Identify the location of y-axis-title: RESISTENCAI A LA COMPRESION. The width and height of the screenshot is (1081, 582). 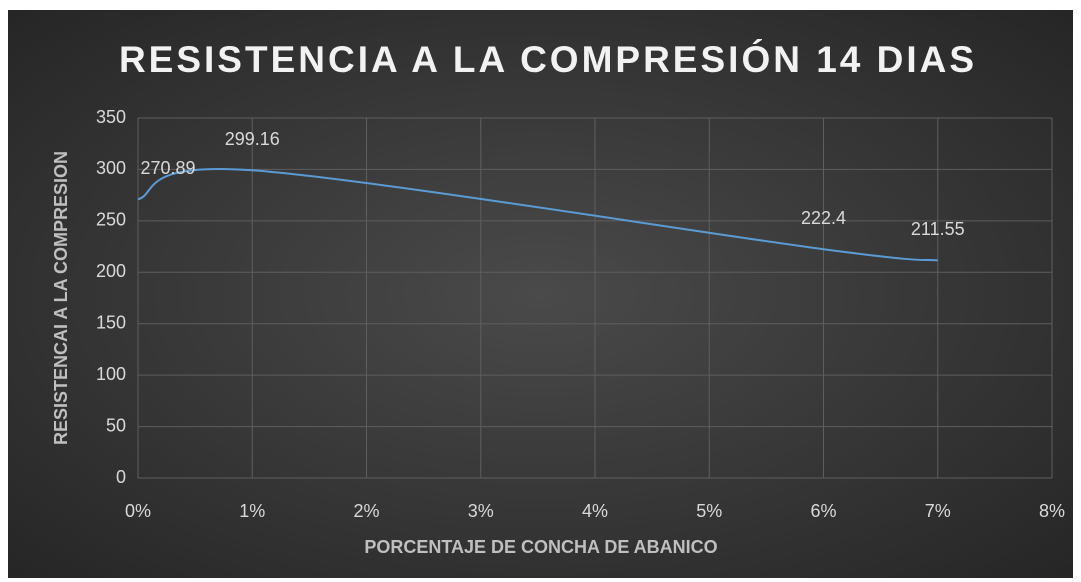
(61, 298).